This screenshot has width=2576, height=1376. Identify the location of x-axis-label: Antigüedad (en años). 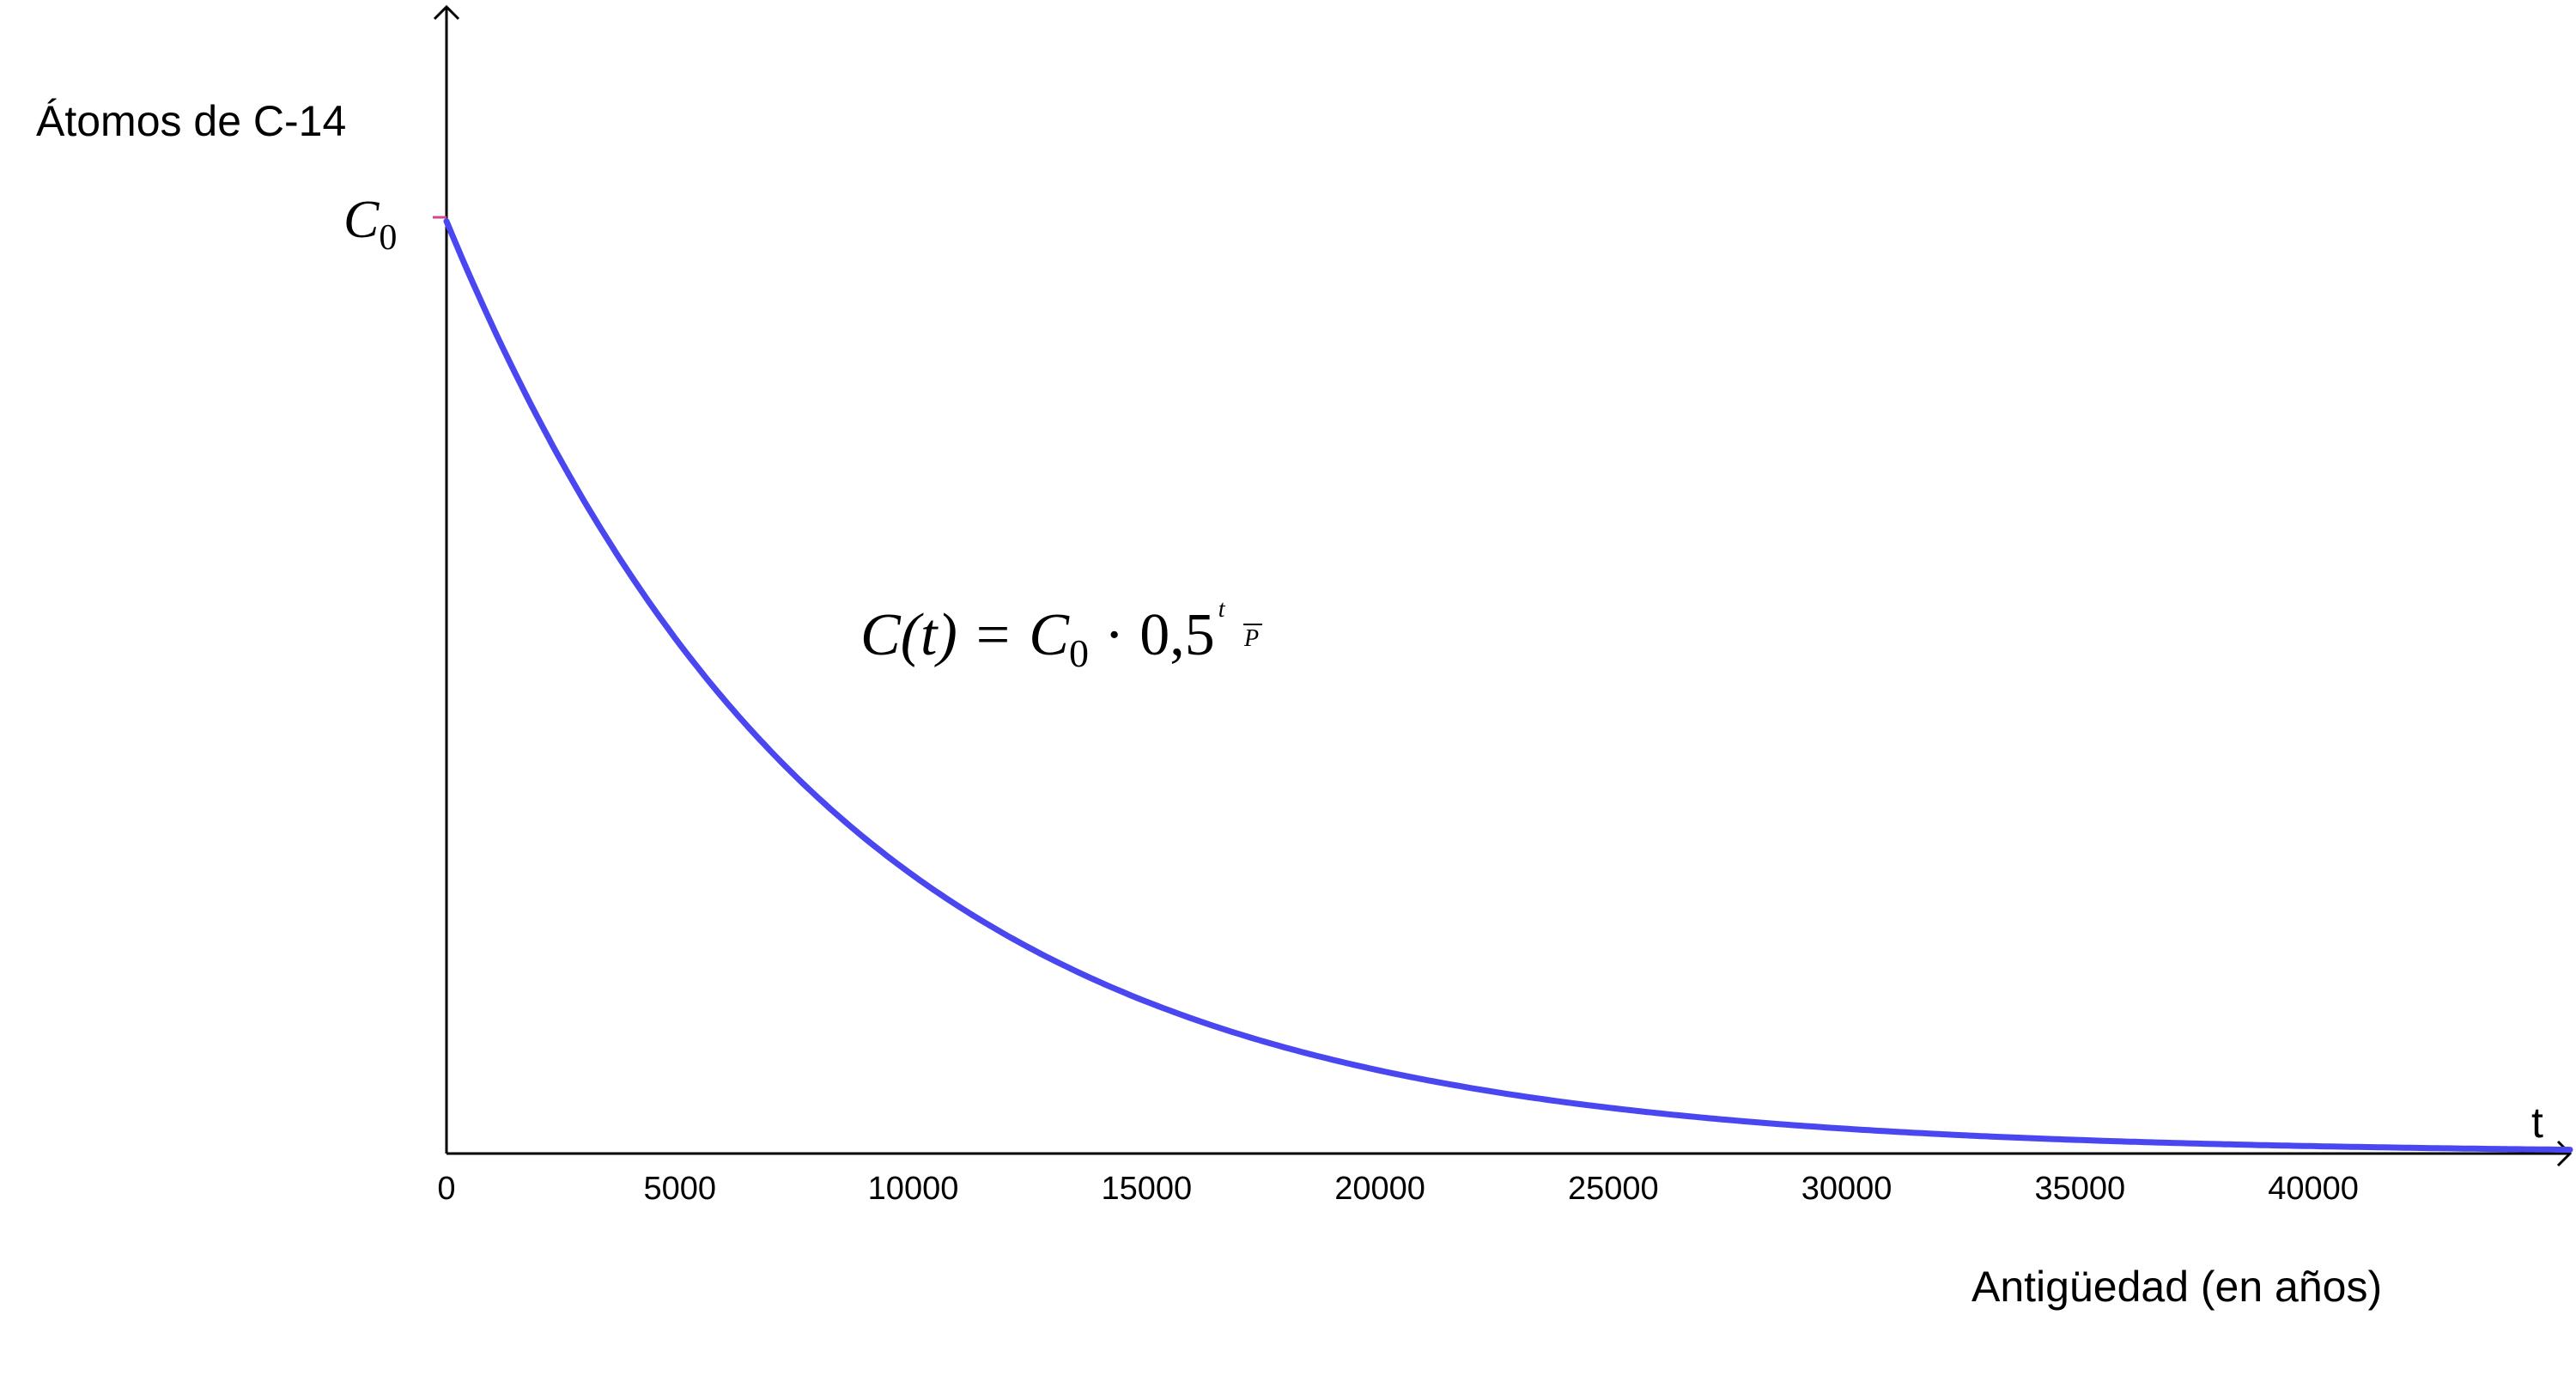
(2177, 1287).